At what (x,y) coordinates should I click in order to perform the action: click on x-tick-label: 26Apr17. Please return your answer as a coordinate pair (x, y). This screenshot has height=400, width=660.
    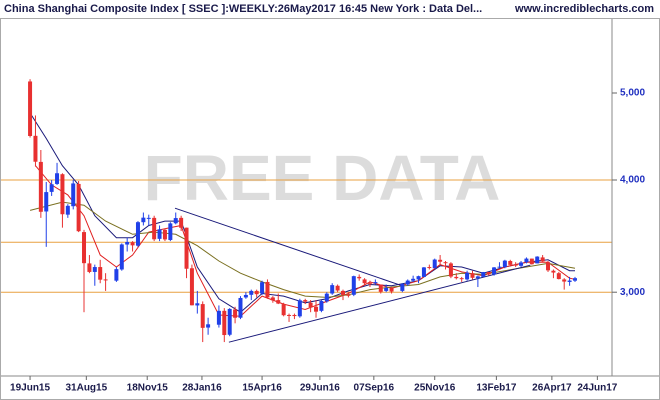
    Looking at the image, I should click on (552, 388).